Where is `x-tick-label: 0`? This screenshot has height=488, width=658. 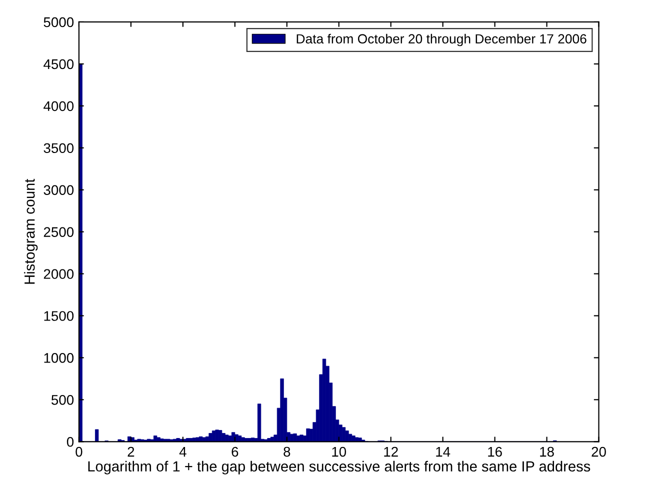
x-tick-label: 0 is located at coordinates (79, 451).